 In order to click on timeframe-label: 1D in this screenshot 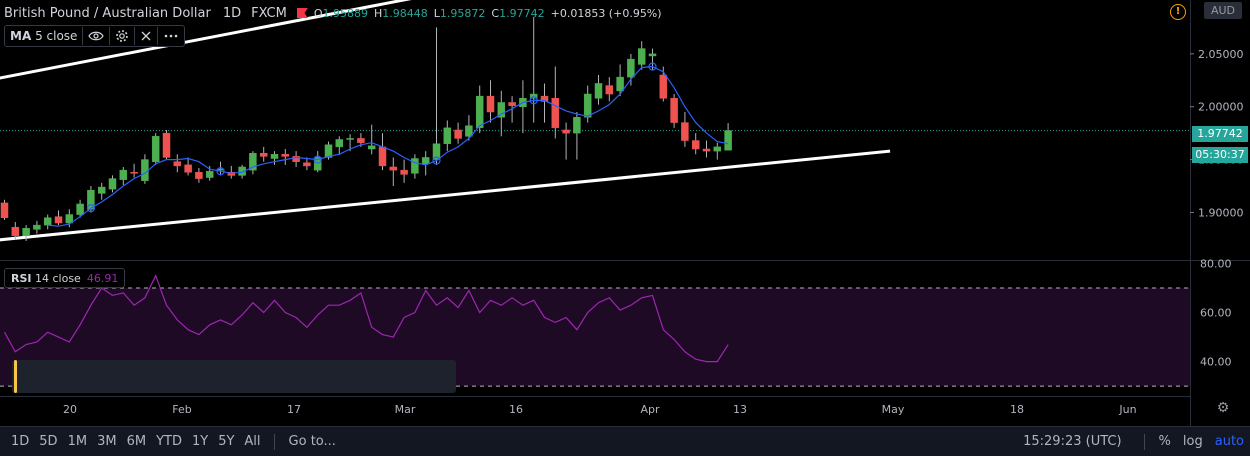, I will do `click(232, 13)`.